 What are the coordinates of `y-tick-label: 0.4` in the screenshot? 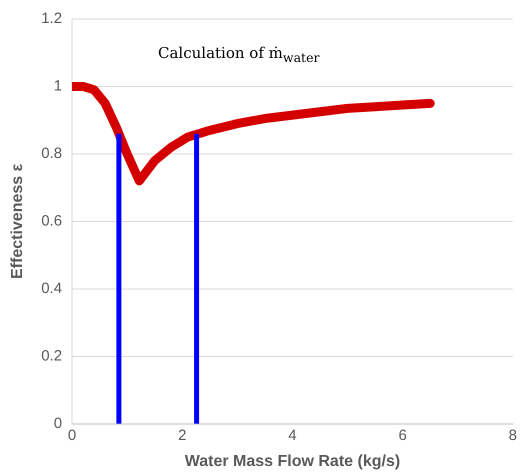 It's located at (51, 289).